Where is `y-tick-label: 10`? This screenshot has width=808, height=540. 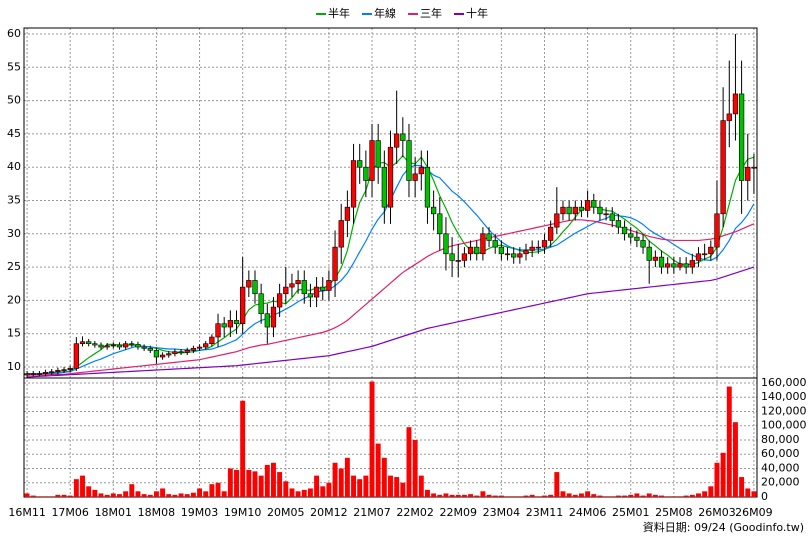 y-tick-label: 10 is located at coordinates (14, 366).